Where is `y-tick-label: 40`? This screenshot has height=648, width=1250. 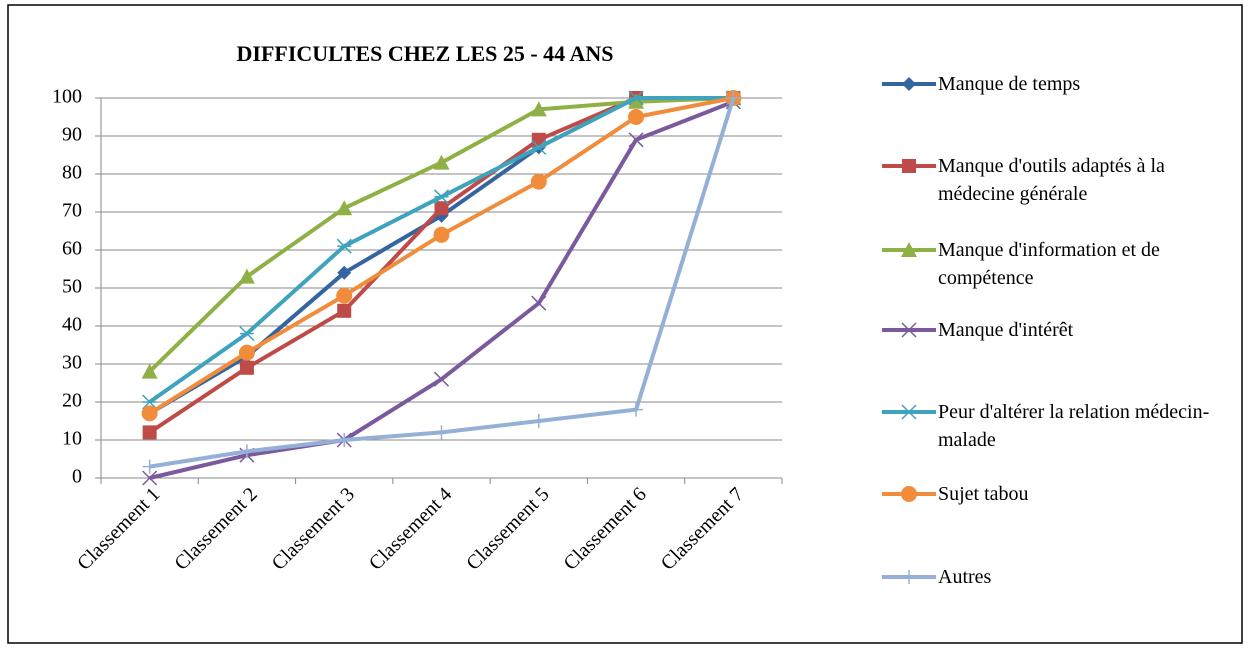 y-tick-label: 40 is located at coordinates (72, 325).